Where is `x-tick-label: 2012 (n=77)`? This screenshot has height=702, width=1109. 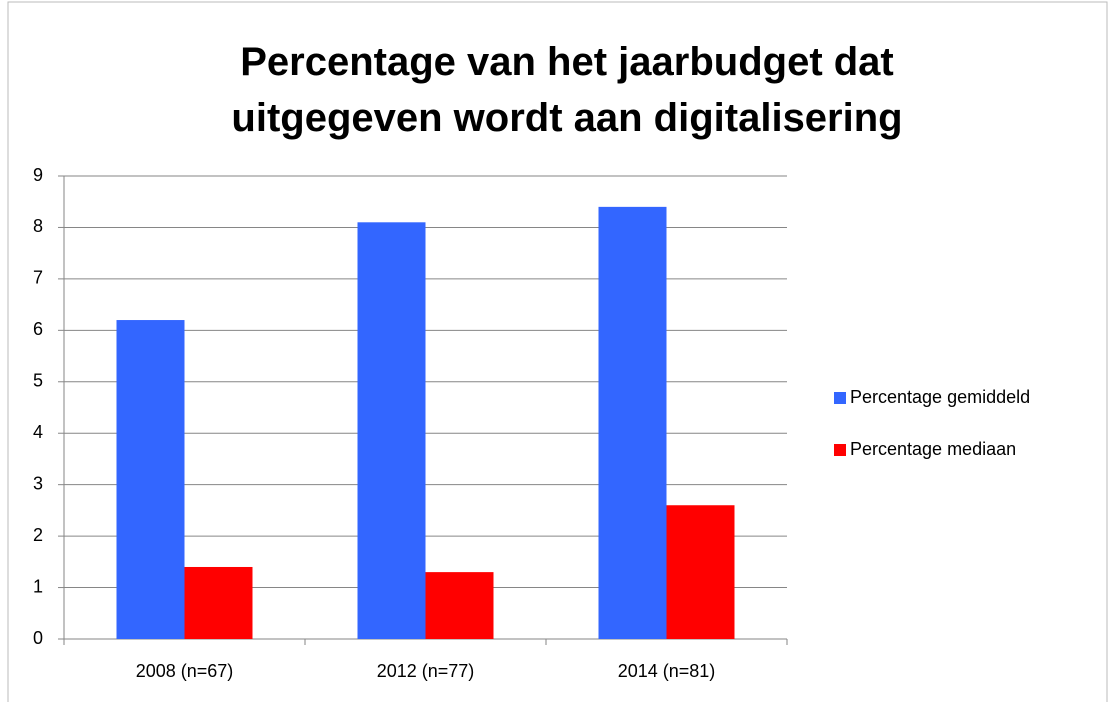 x-tick-label: 2012 (n=77) is located at coordinates (426, 671).